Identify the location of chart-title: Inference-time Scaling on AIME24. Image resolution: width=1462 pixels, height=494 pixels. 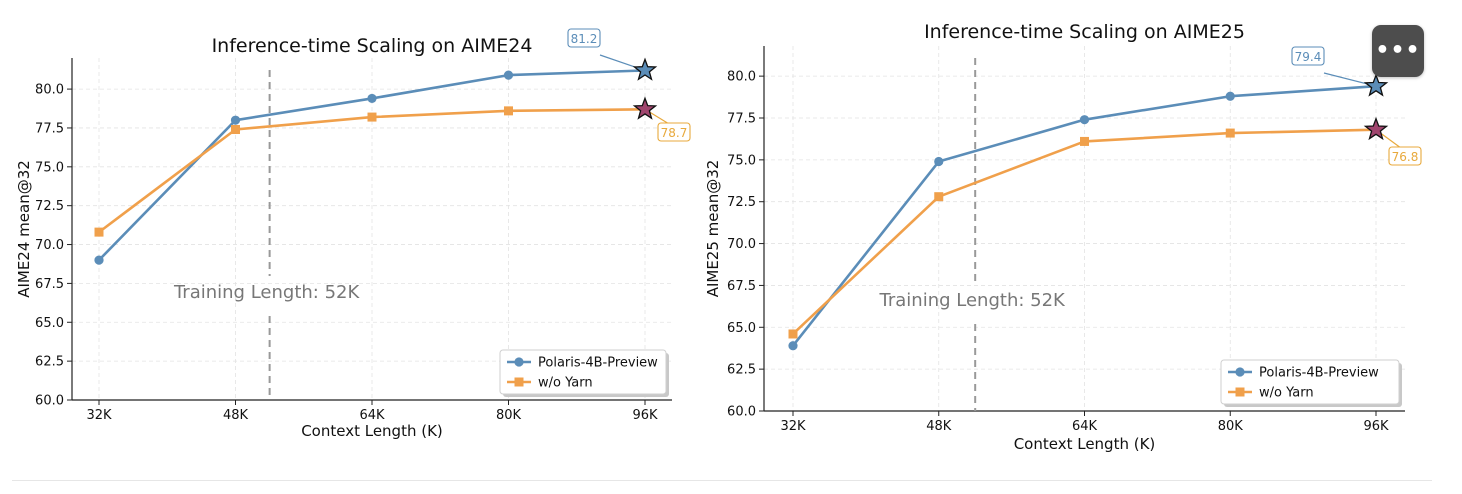
(372, 46).